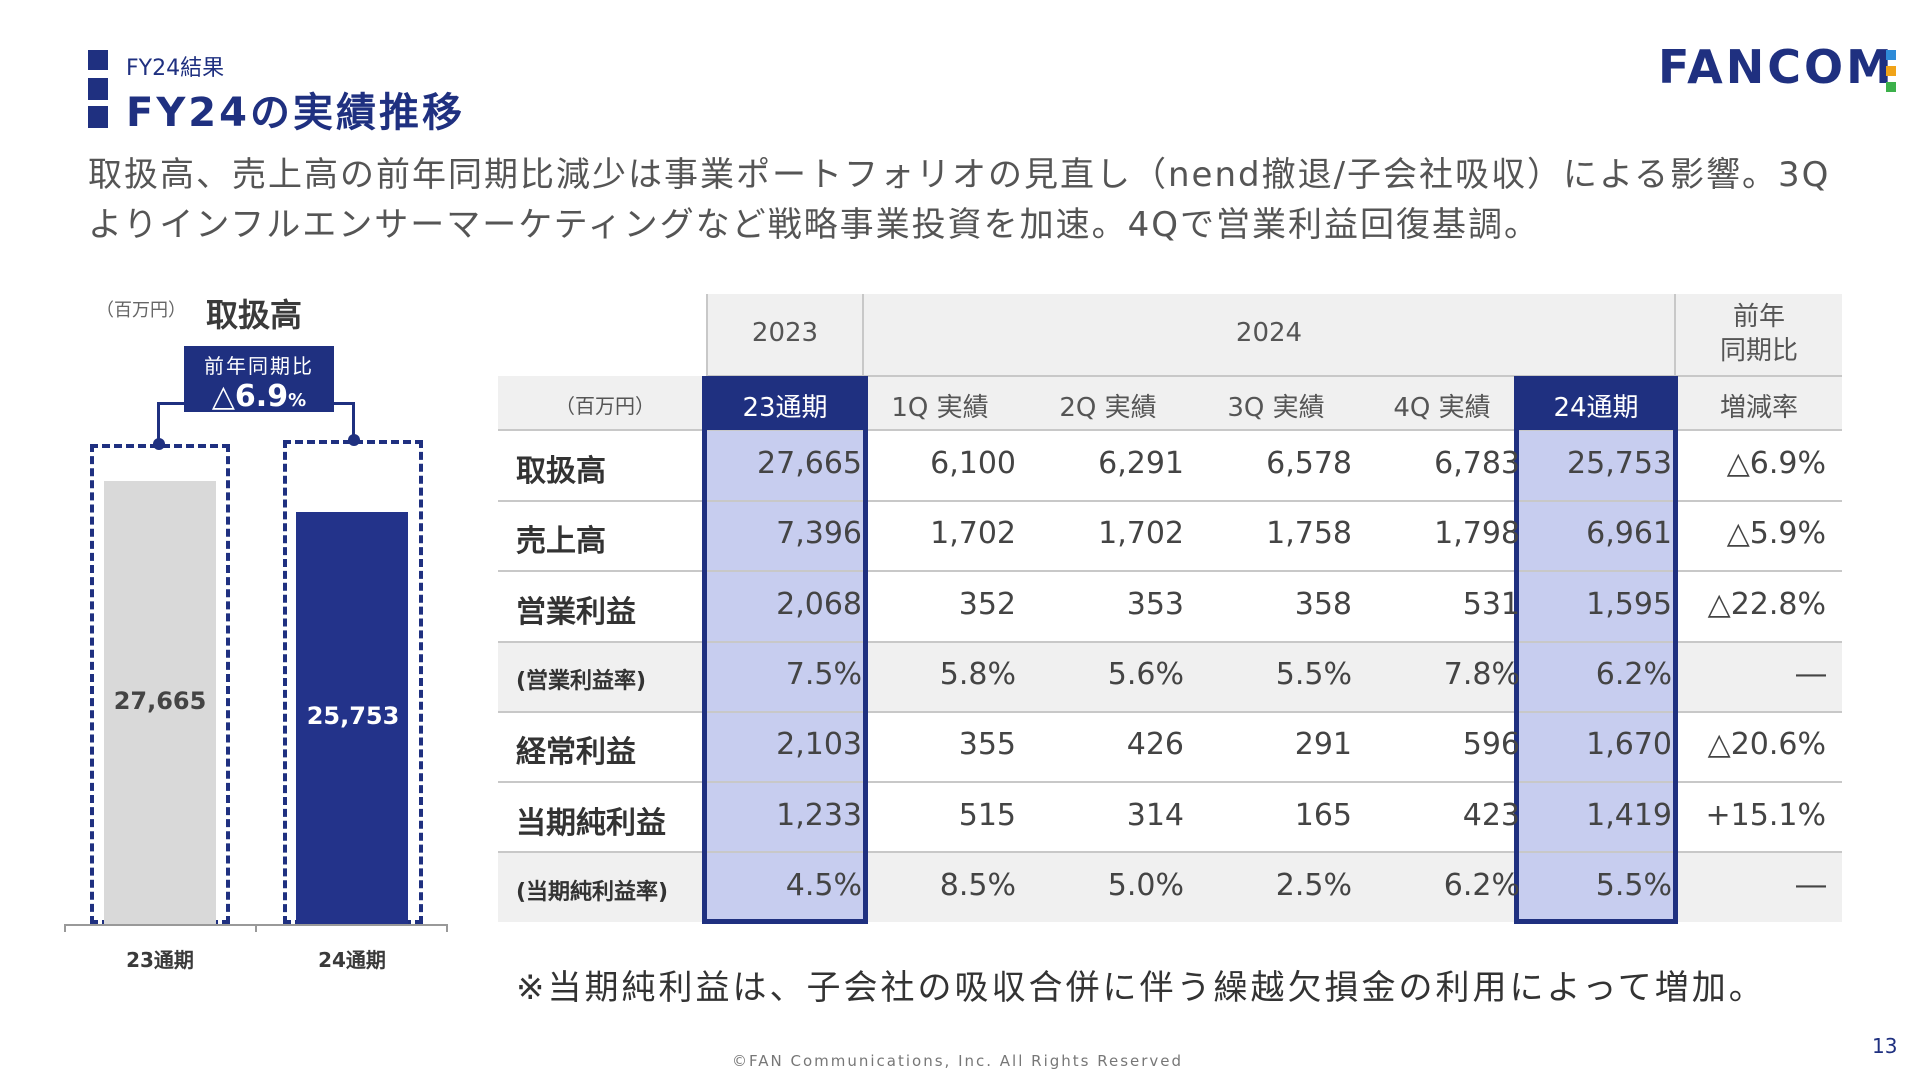  I want to click on row-label: (当期純利益率), so click(592, 892).